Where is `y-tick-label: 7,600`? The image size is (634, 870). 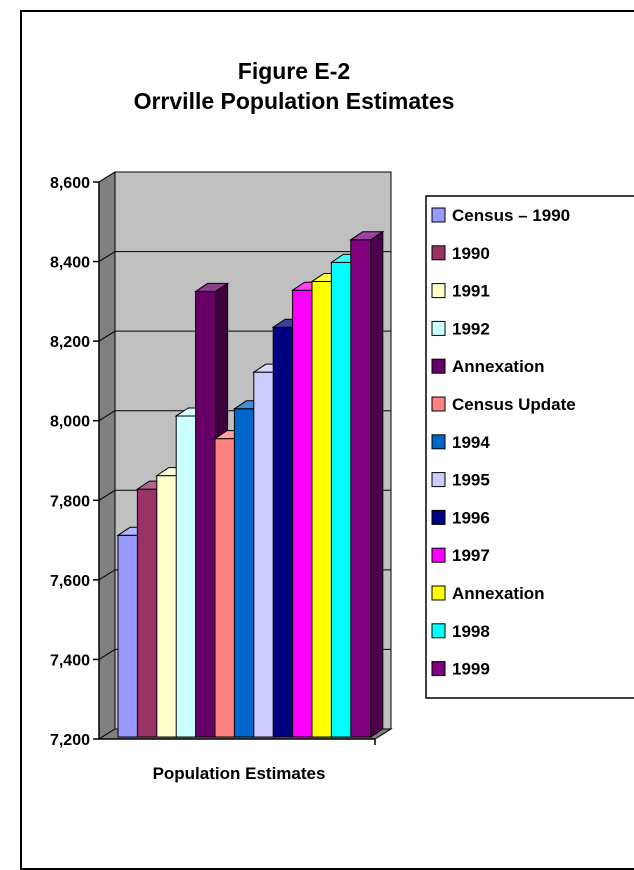 y-tick-label: 7,600 is located at coordinates (70, 581).